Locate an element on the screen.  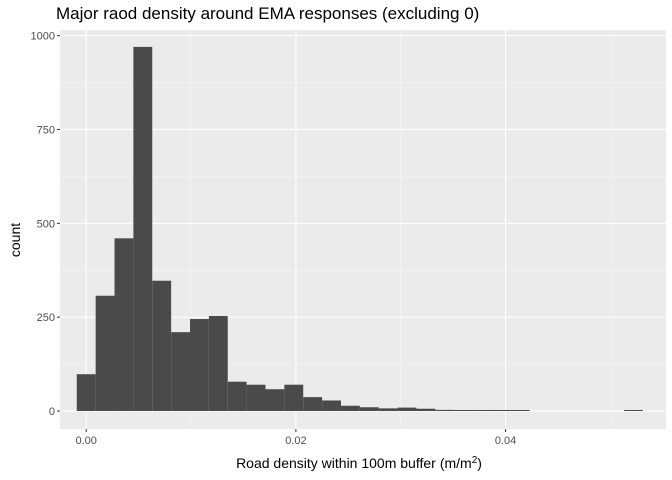
x-axis-title-unit-superscript: 2 is located at coordinates (475, 460).